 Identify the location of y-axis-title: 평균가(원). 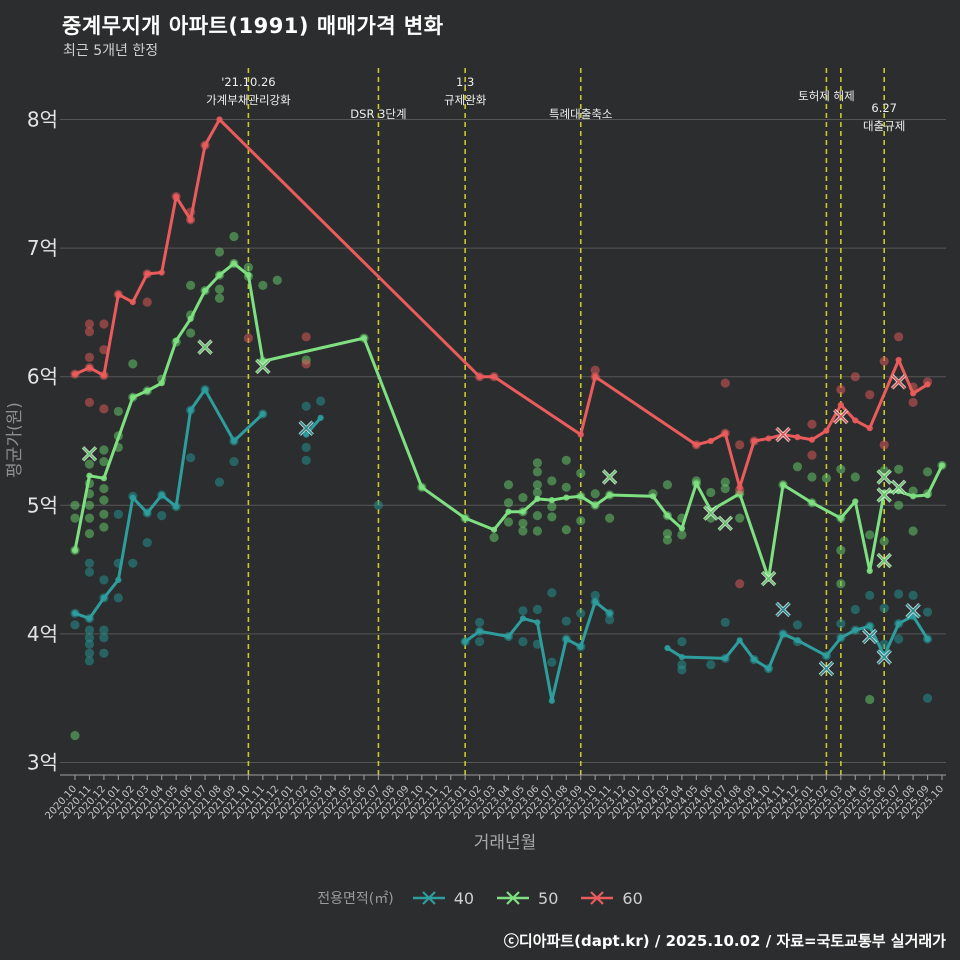
(15, 440).